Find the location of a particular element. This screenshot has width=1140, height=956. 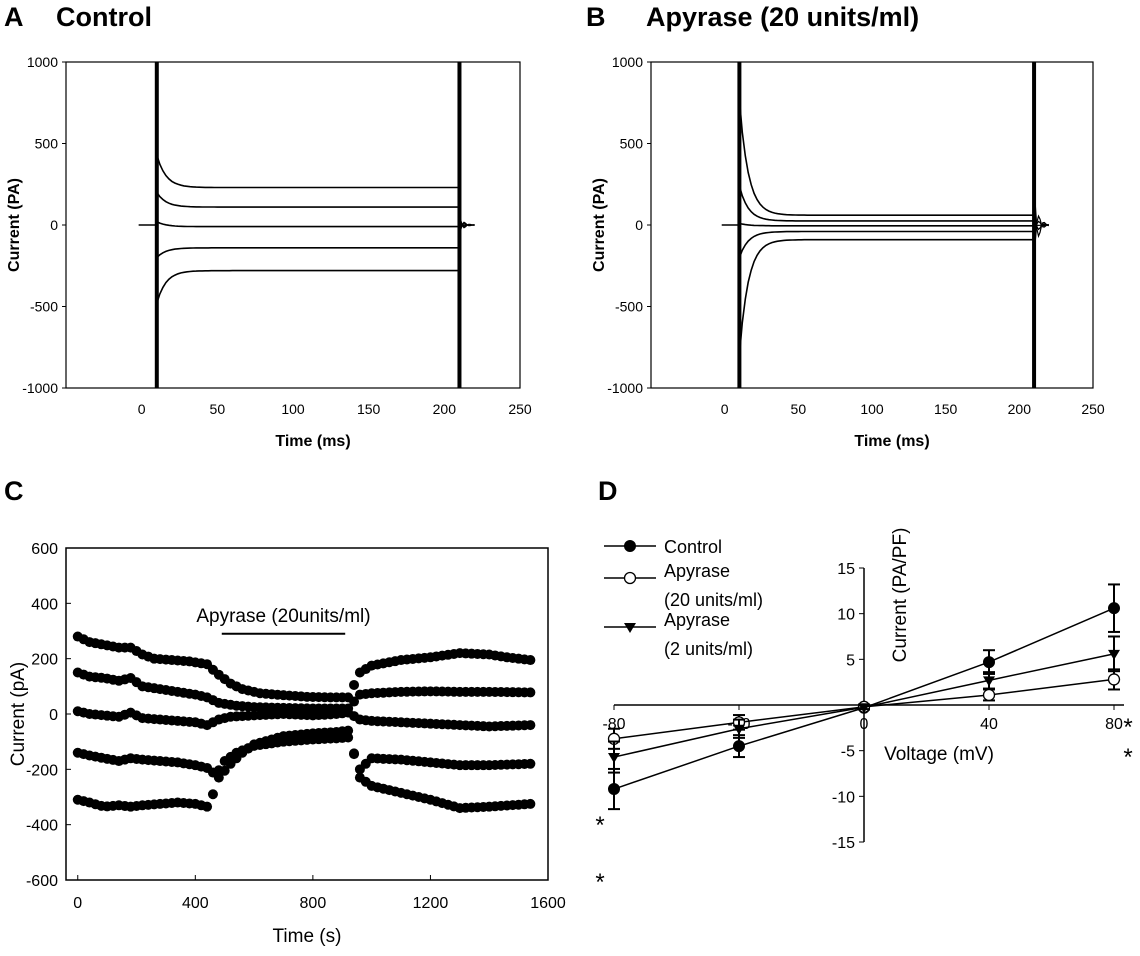

x-tick-label: 80 is located at coordinates (1114, 724).